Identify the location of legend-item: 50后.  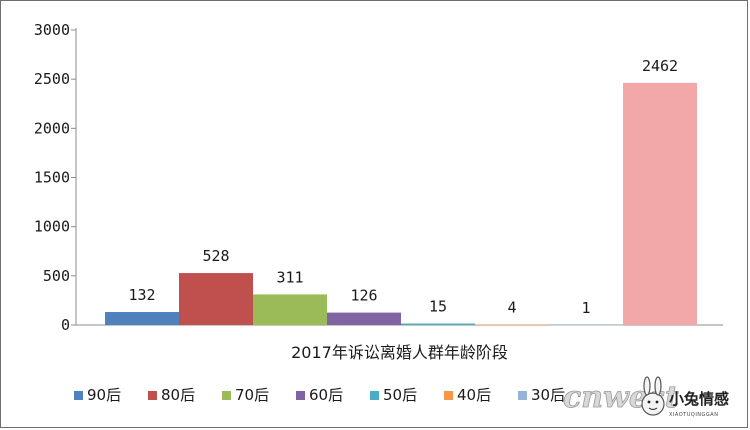
(393, 395).